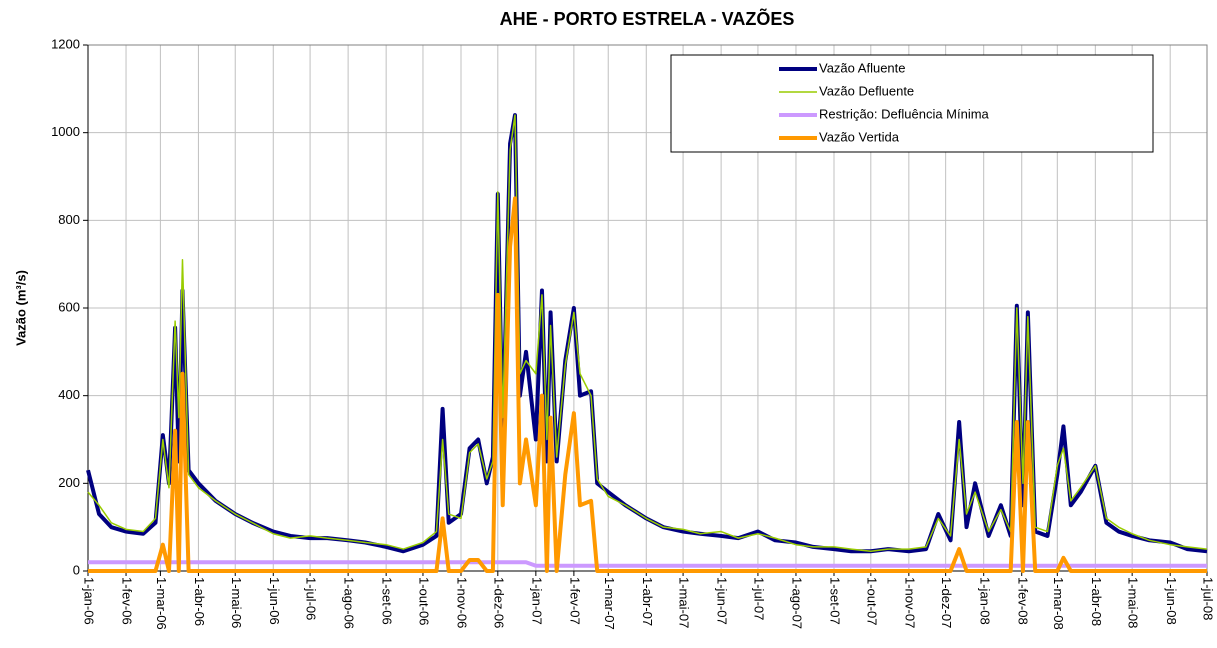 The image size is (1217, 648). Describe the element at coordinates (1096, 601) in the screenshot. I see `x-tick-label: 1-abr-08` at that location.